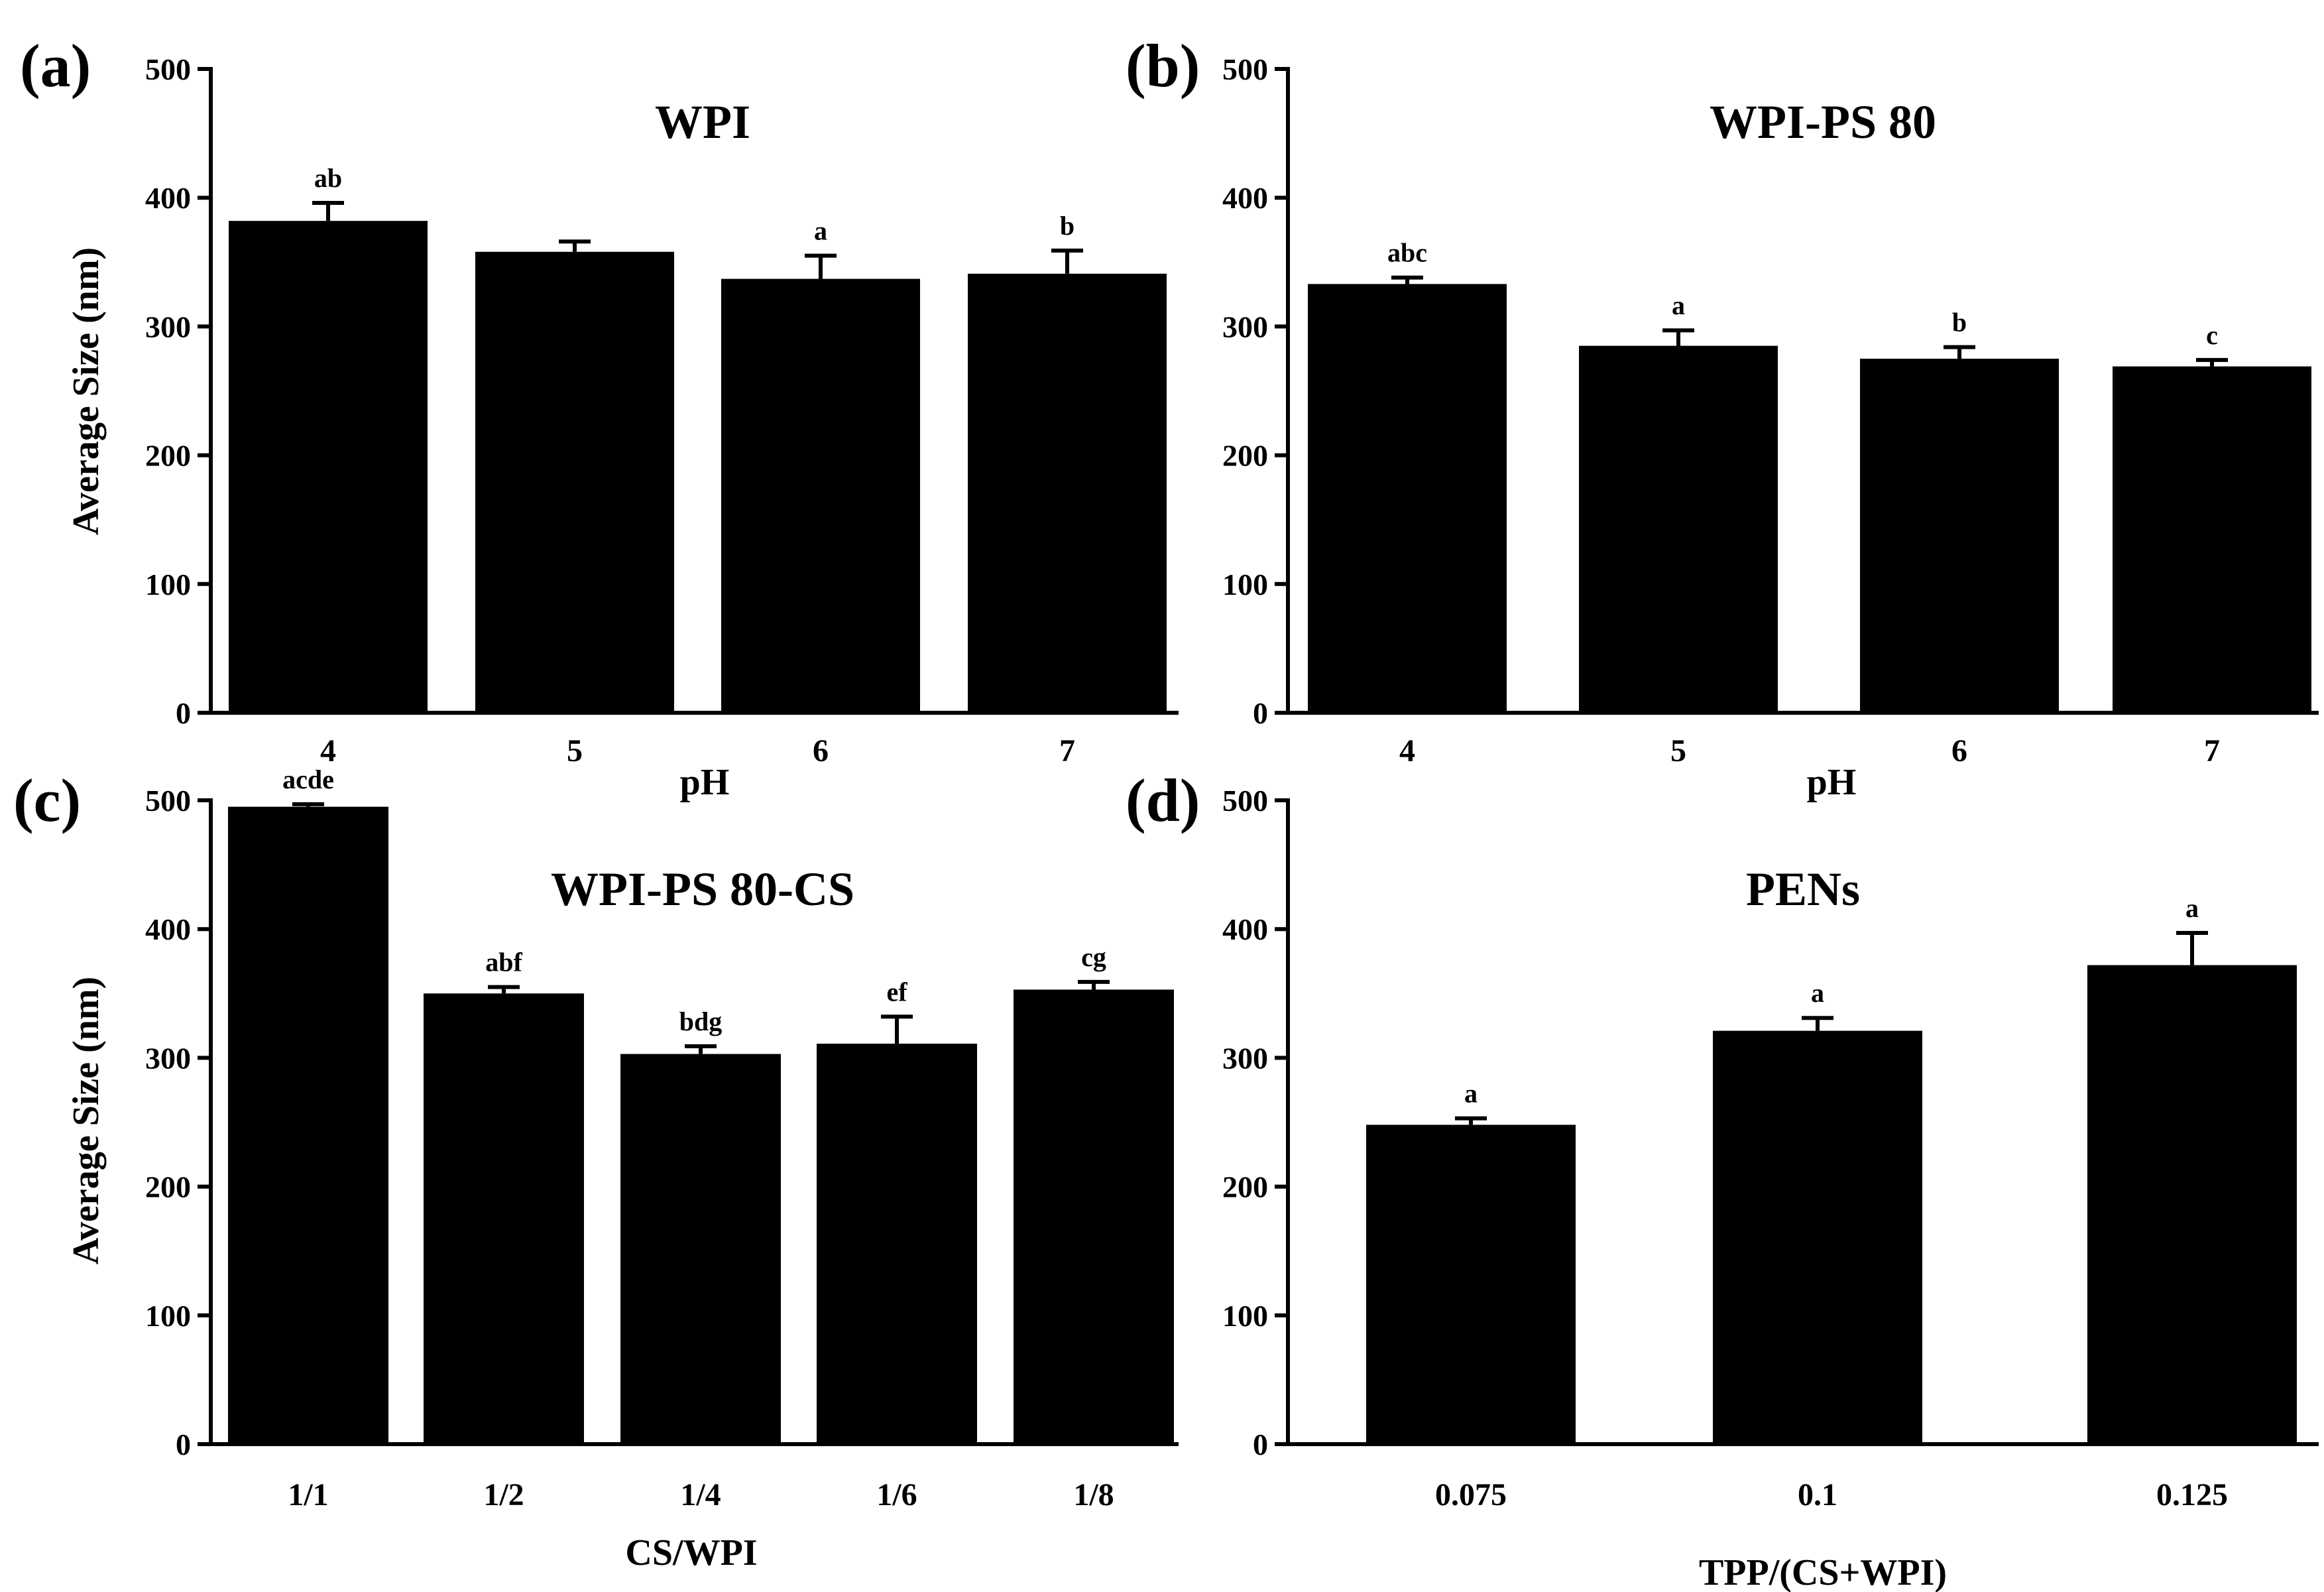 The image size is (2324, 1592). I want to click on significance-letter: ef, so click(896, 992).